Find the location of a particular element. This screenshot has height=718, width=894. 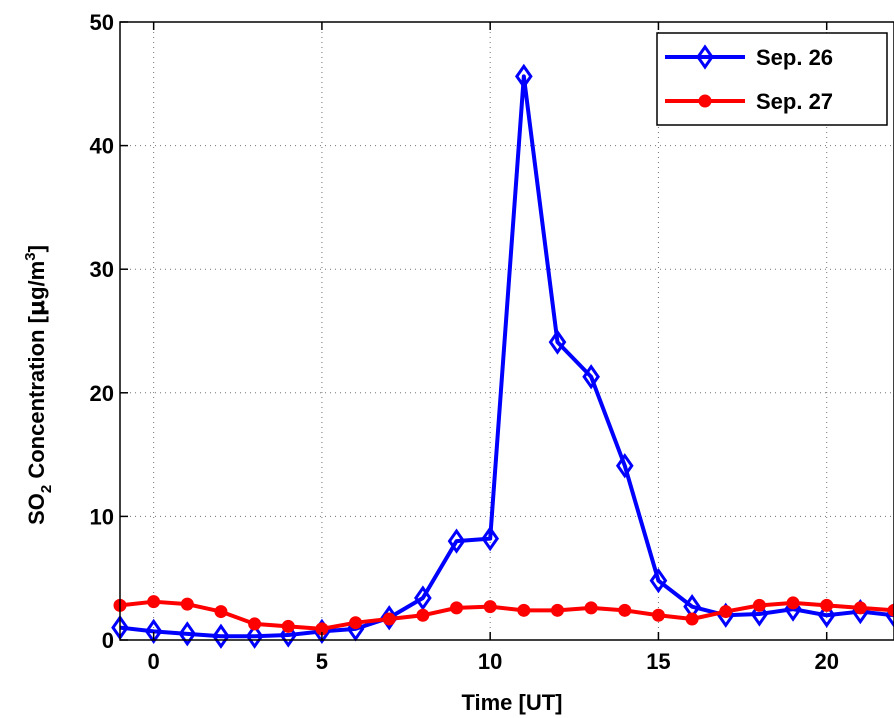

y-tick-label: 20 is located at coordinates (102, 393).